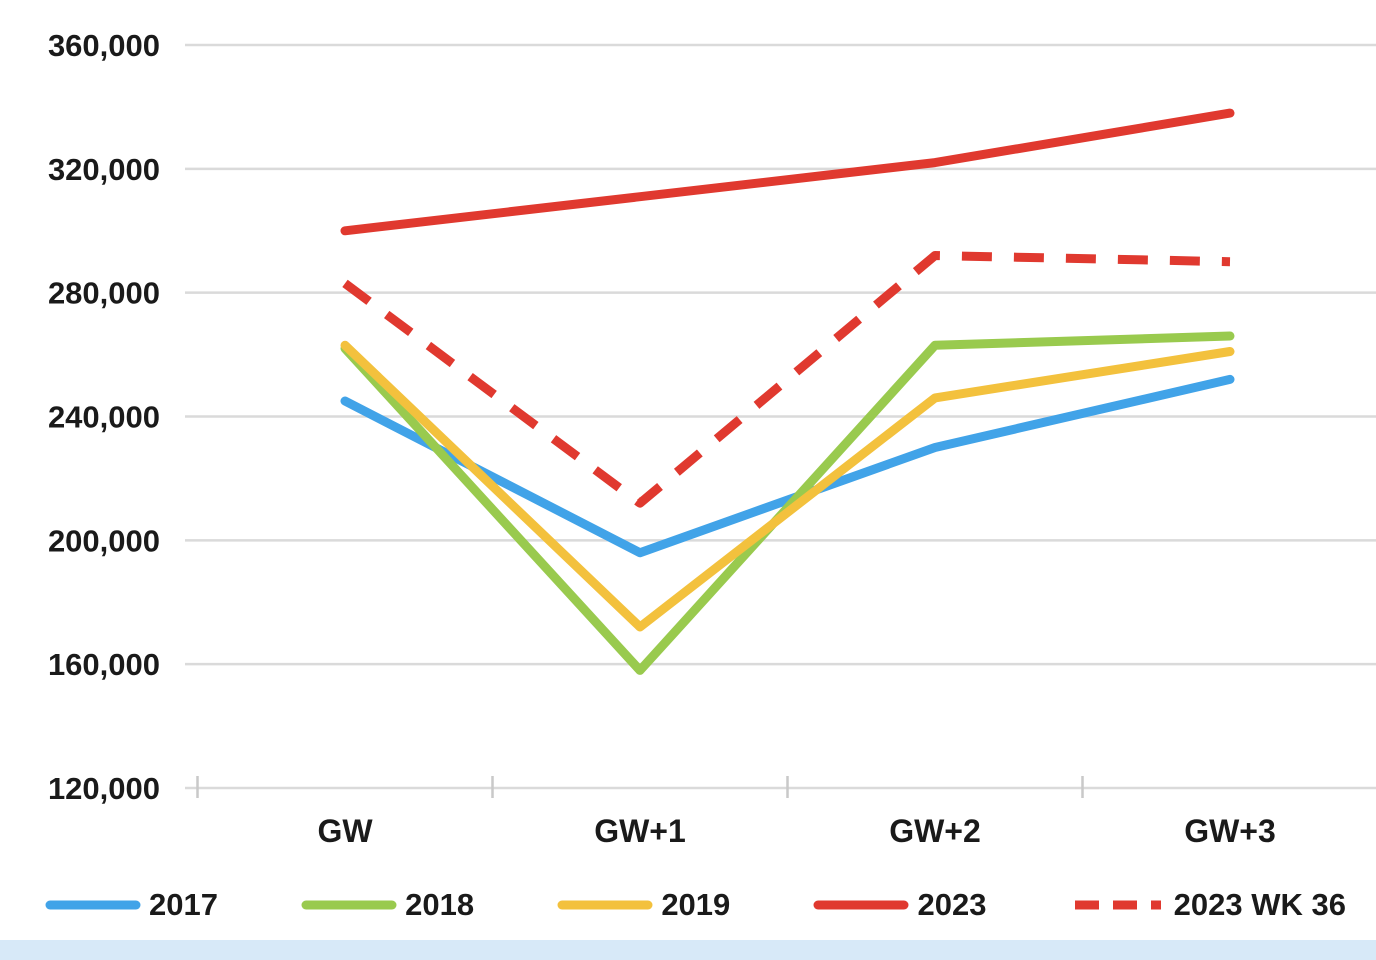 This screenshot has width=1376, height=960. What do you see at coordinates (935, 831) in the screenshot?
I see `x-axis-label: GW+2` at bounding box center [935, 831].